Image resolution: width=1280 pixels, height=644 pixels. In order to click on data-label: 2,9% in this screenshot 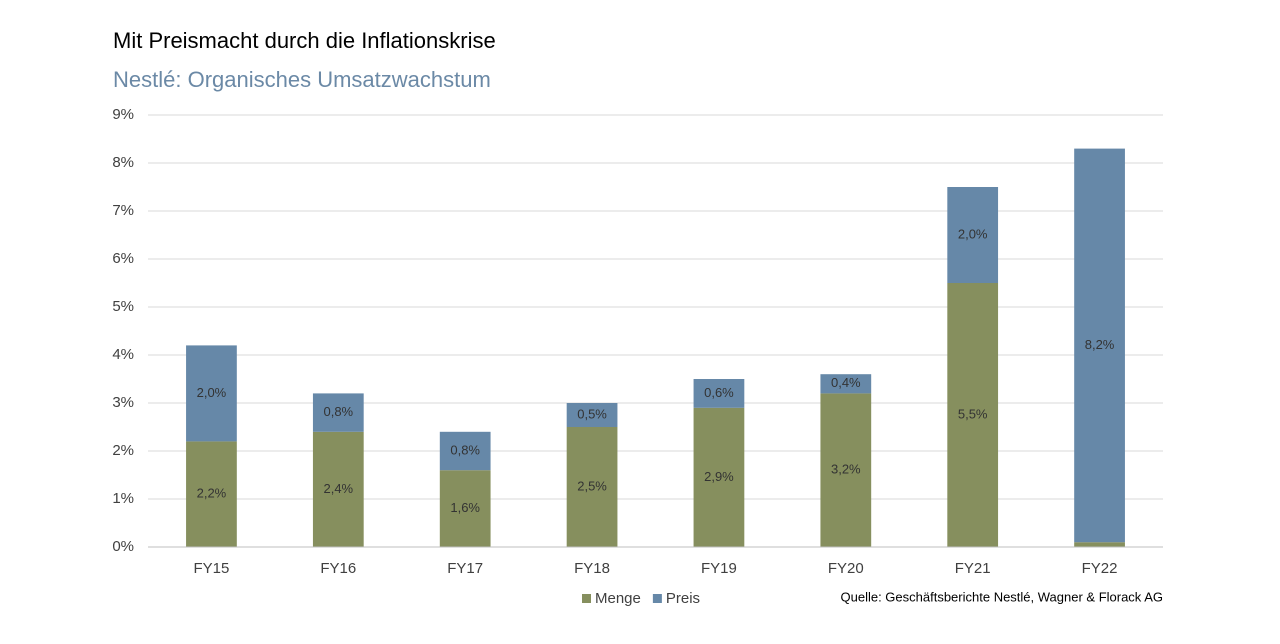, I will do `click(719, 476)`.